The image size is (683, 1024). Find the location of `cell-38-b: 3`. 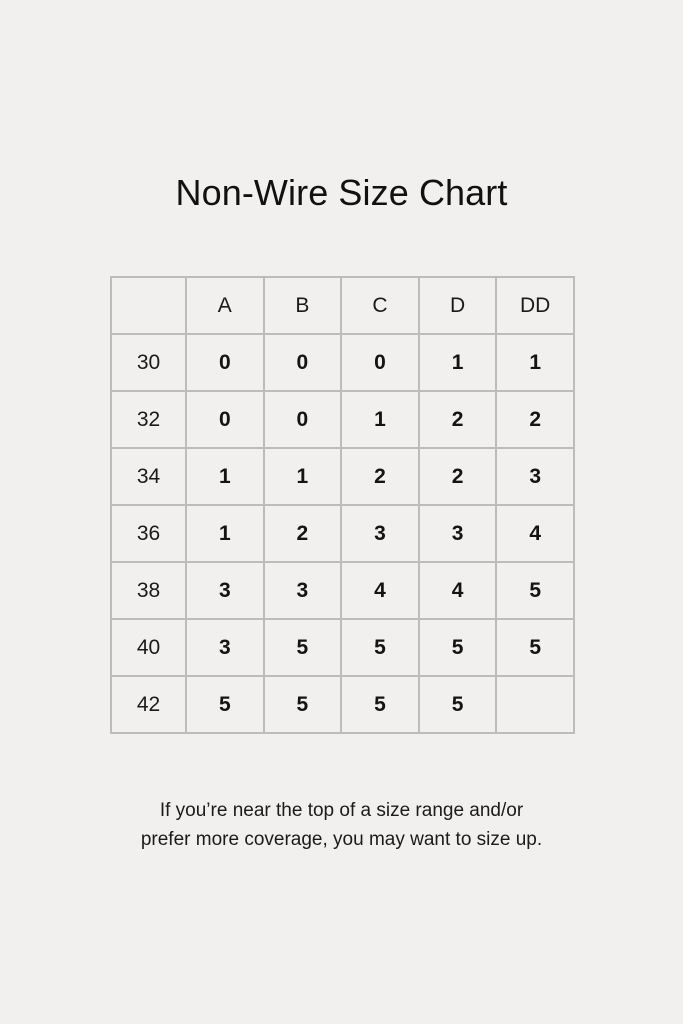

cell-38-b: 3 is located at coordinates (302, 590).